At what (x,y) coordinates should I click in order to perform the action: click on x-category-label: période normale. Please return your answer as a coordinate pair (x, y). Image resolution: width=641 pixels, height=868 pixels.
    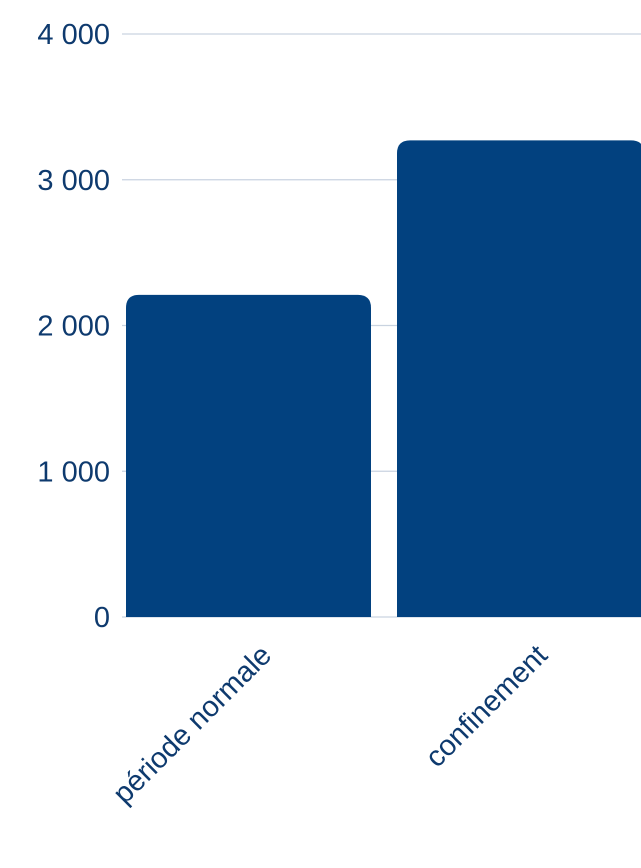
    Looking at the image, I should click on (192, 724).